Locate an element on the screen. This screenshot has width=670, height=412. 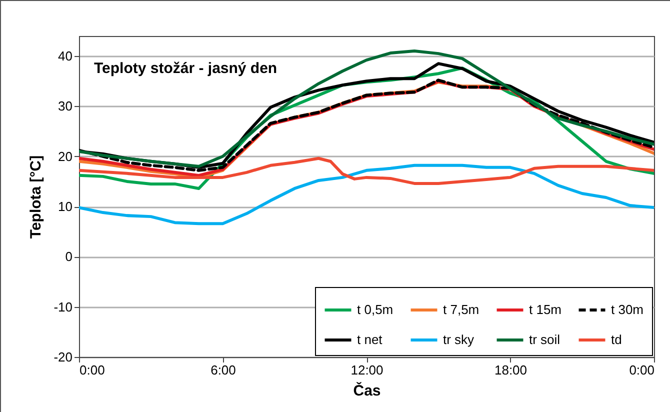
text: Teploty stožár - jasný den is located at coordinates (186, 68).